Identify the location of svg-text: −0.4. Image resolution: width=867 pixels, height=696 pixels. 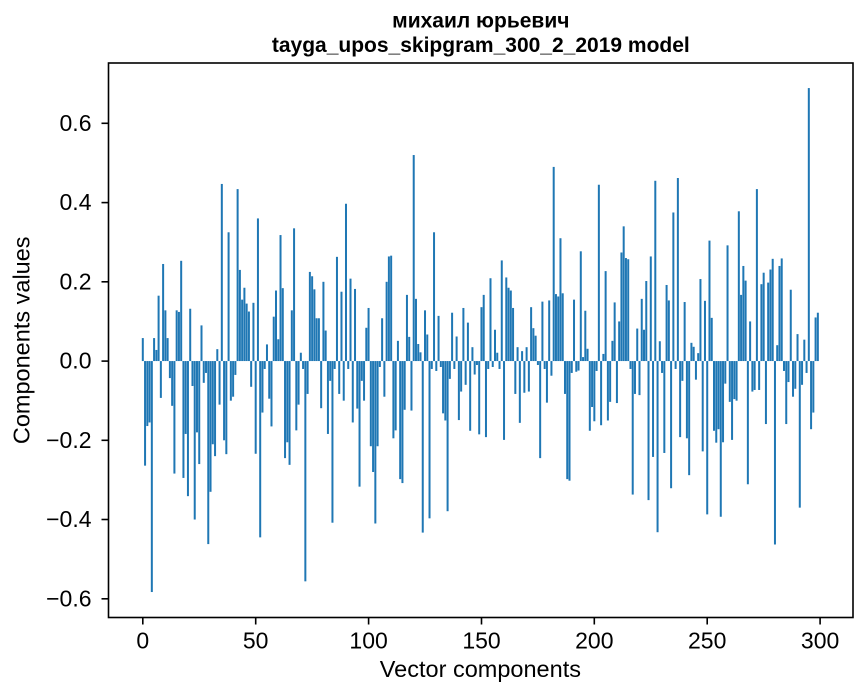
(69, 519).